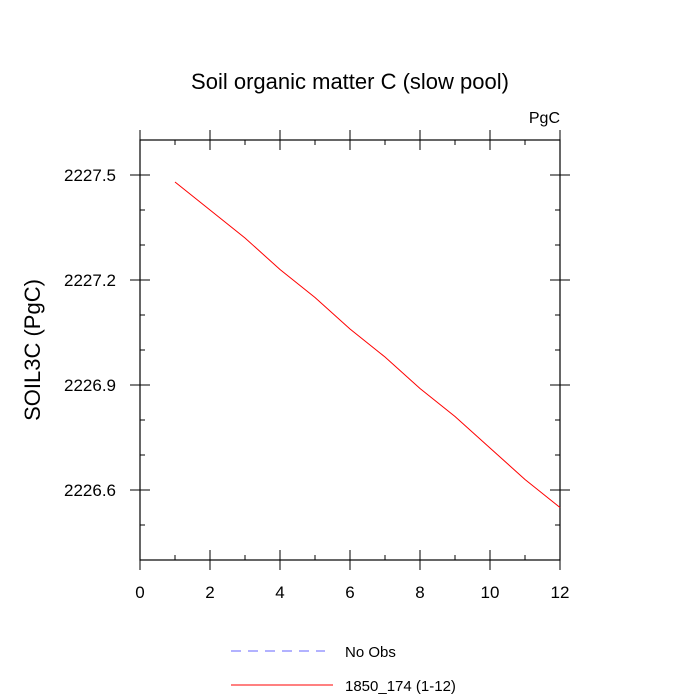 The width and height of the screenshot is (700, 700). I want to click on y-axis-label: SOIL3C (PgC), so click(32, 350).